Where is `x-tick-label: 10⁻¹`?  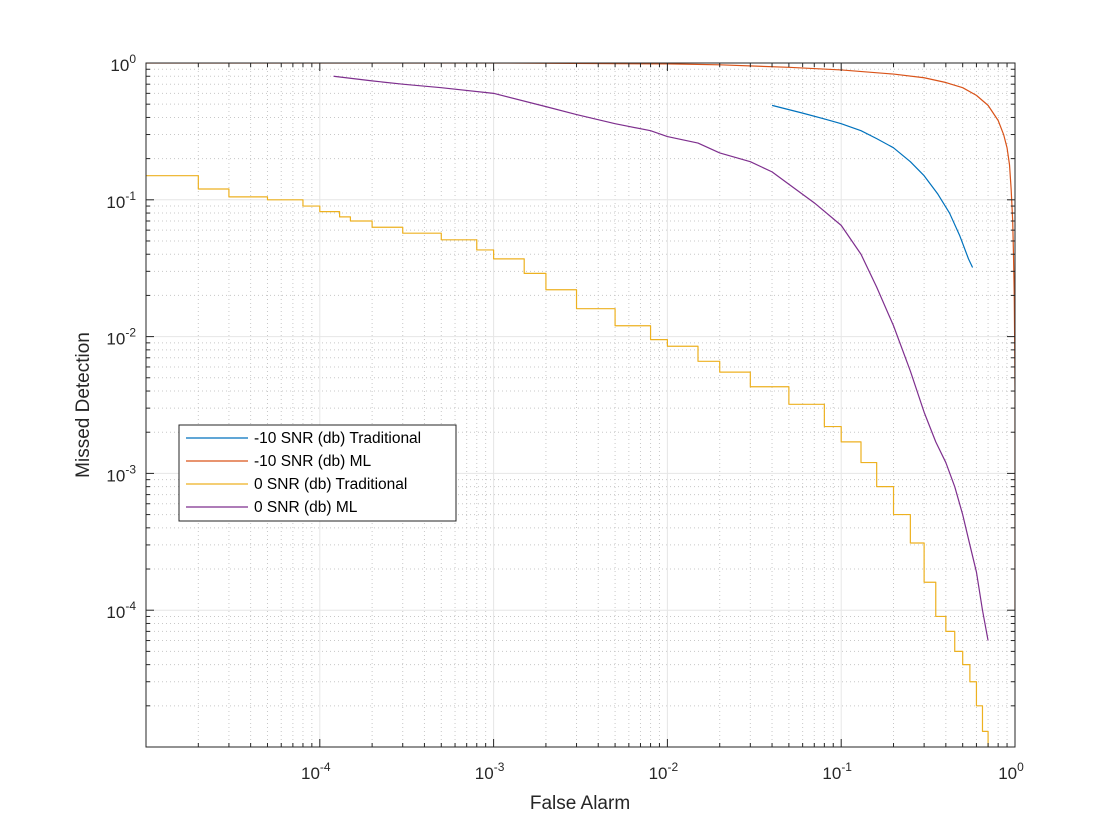 x-tick-label: 10⁻¹ is located at coordinates (837, 771).